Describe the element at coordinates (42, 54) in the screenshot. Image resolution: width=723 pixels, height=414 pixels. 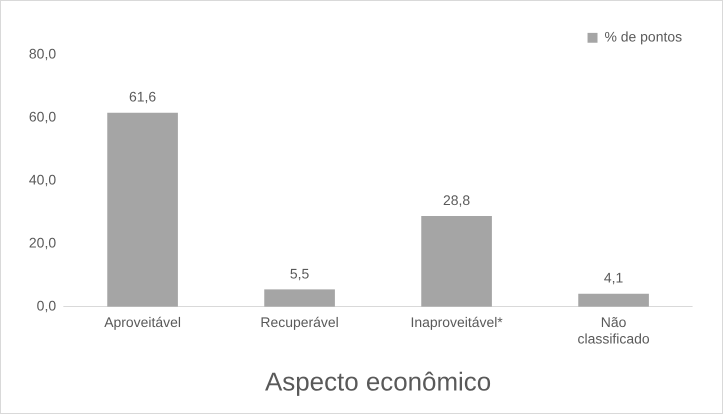
I see `y-tick-label: 80,0` at that location.